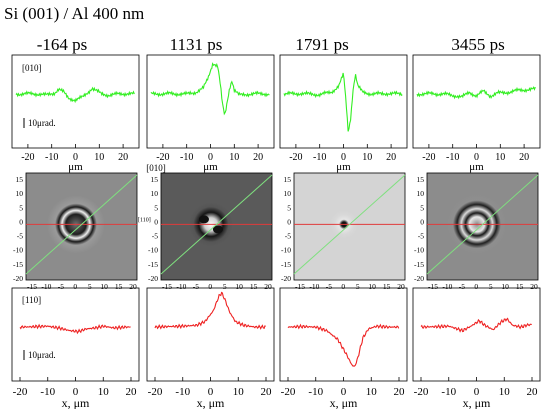  I want to click on map-panel: 15 10 5 0 -5 -10 -15 -20 -15 -10 -5 0 5 10 15 20 [110], so click(82, 231).